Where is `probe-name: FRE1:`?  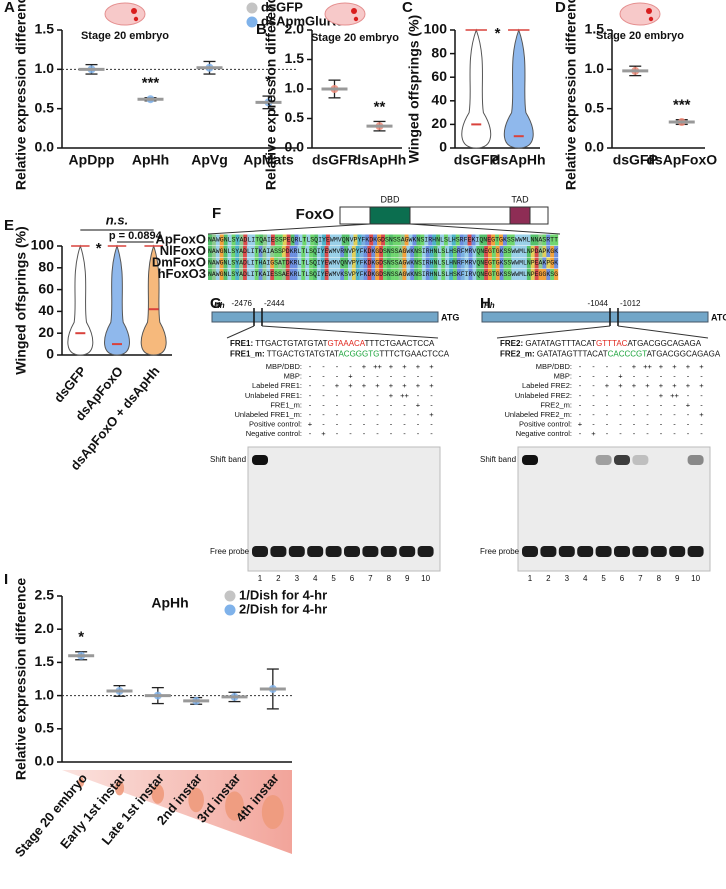 probe-name: FRE1: is located at coordinates (241, 343).